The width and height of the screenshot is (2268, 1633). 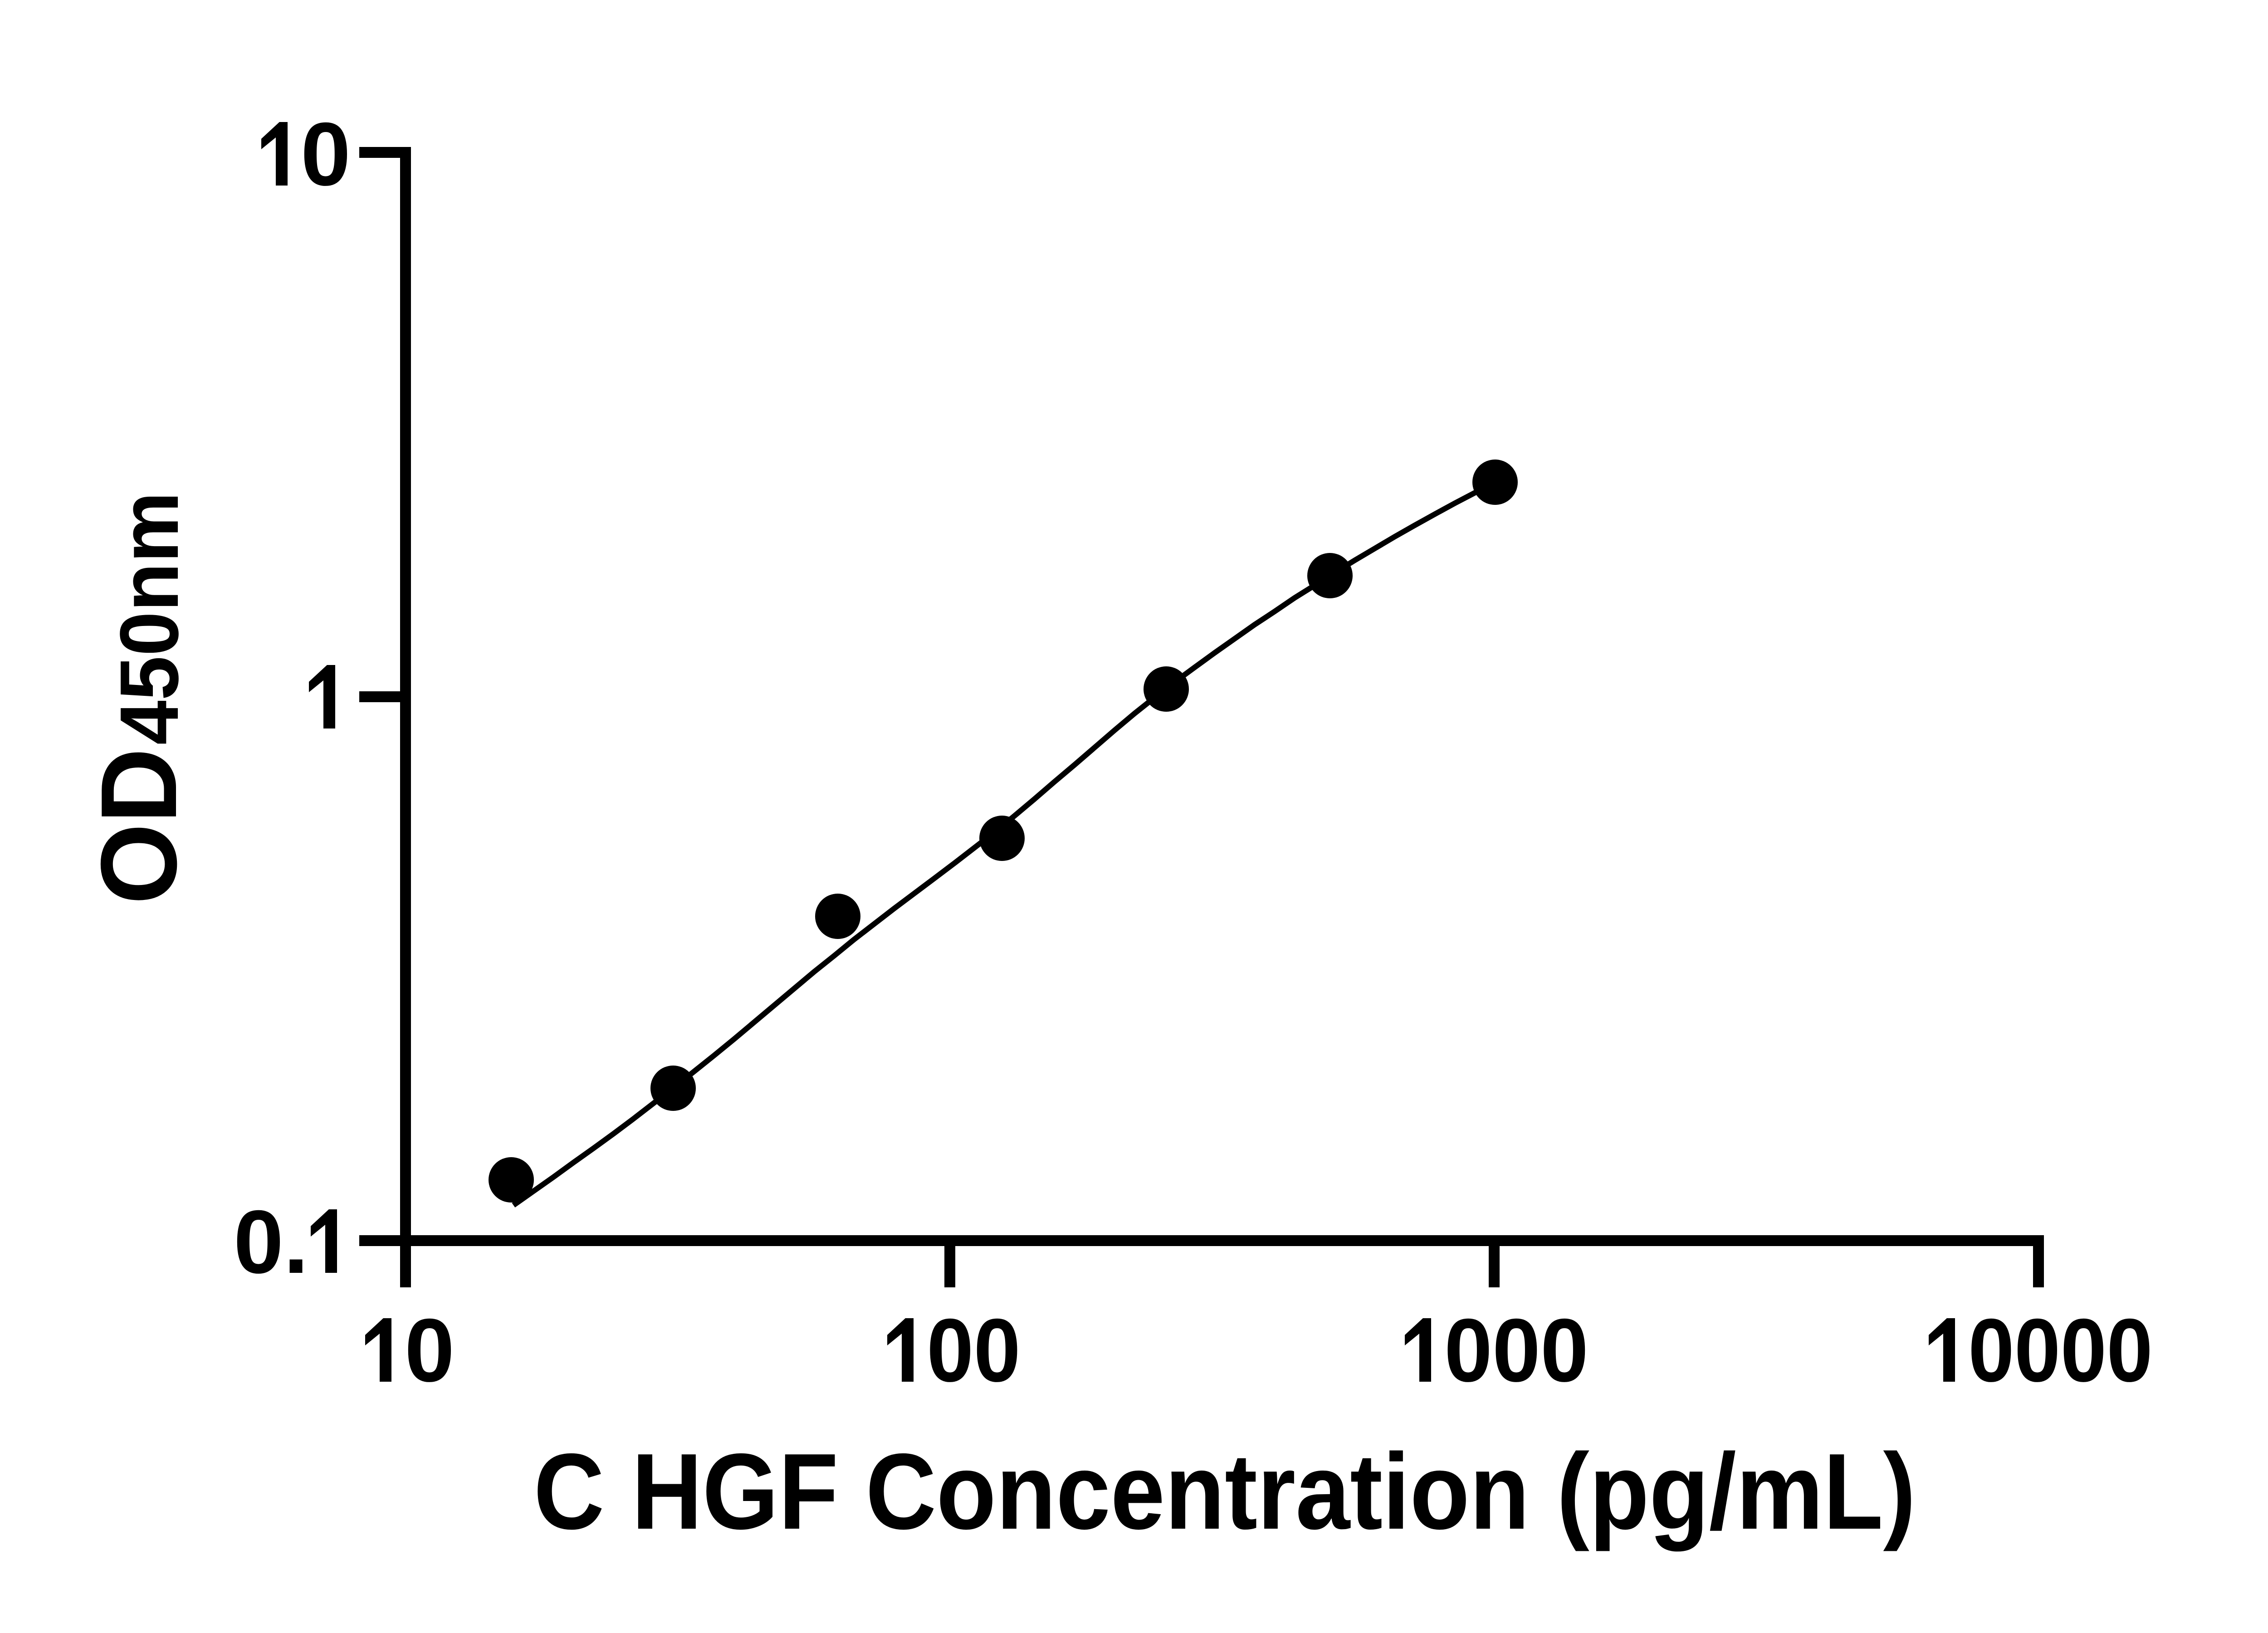 I want to click on svg-text: 0., so click(x=271, y=1242).